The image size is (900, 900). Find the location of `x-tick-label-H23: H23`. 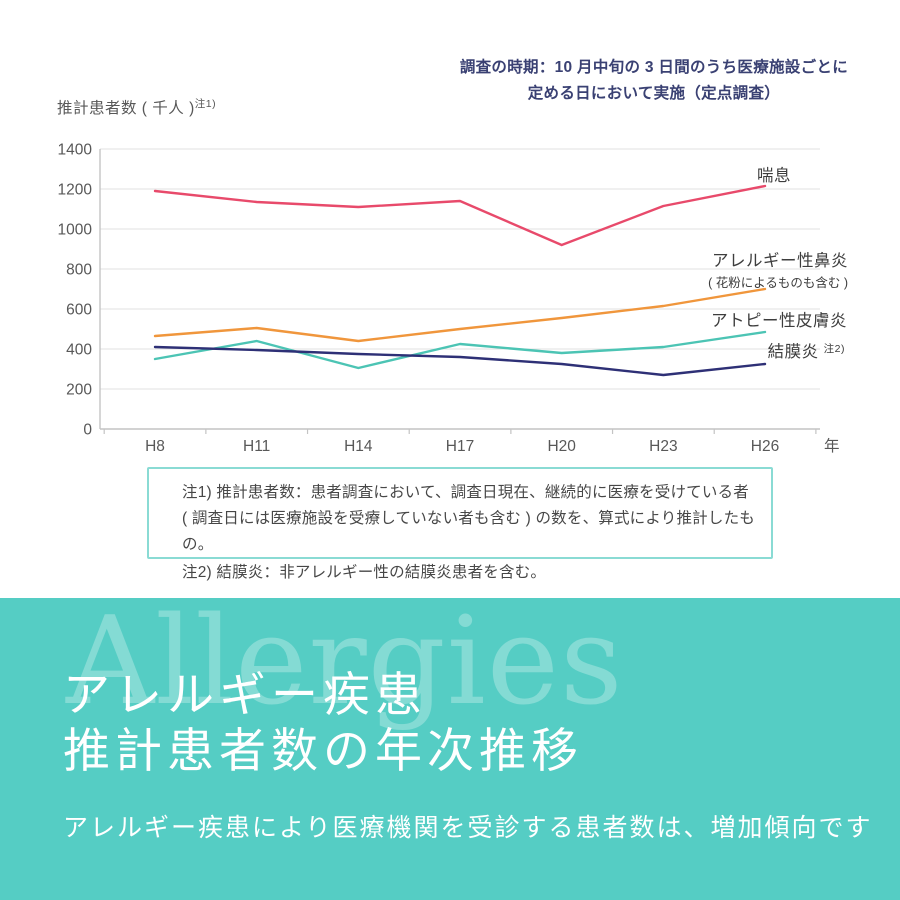

x-tick-label-H23: H23 is located at coordinates (663, 446).